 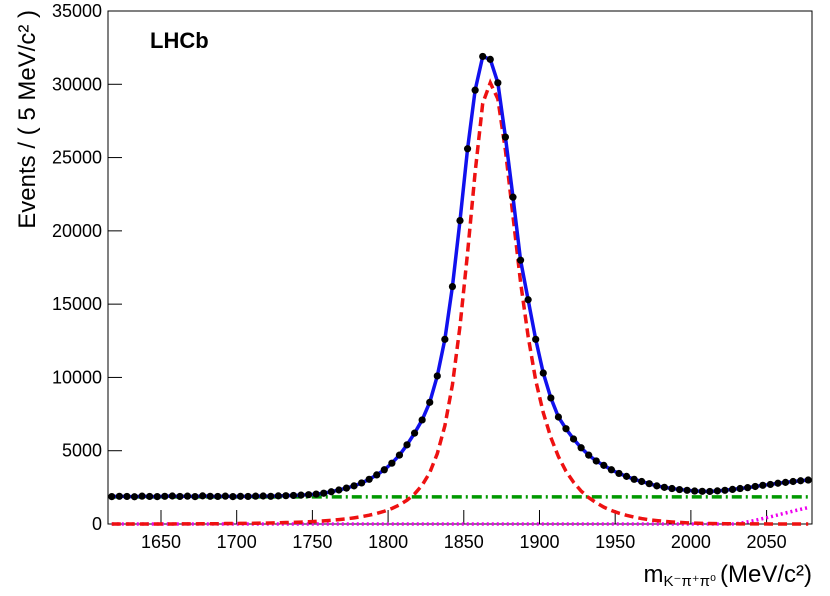 I want to click on y-tick-label: 20000, so click(x=77, y=231).